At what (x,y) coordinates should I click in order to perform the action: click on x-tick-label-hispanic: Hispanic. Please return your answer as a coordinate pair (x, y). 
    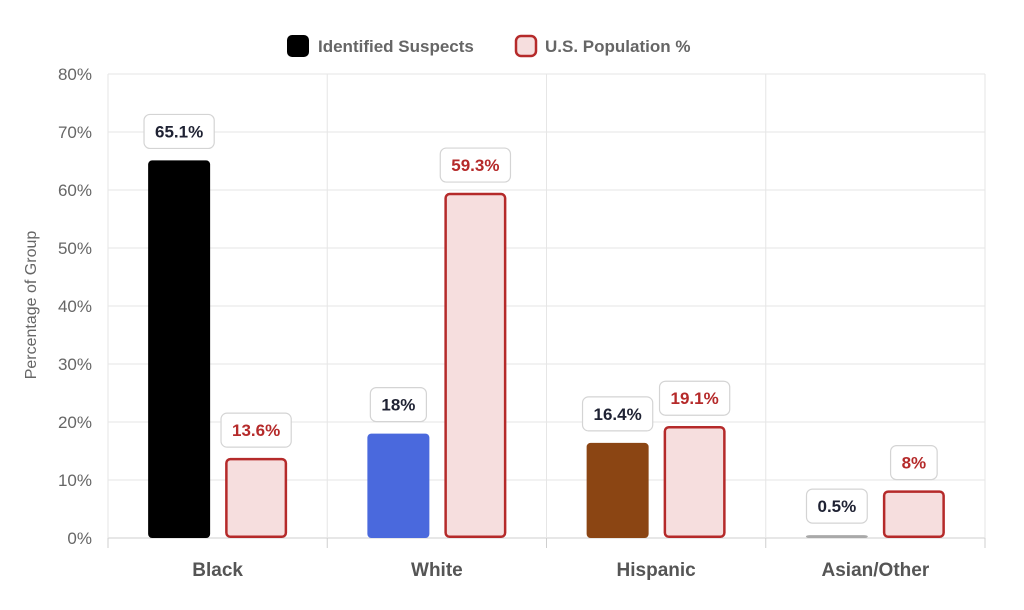
    Looking at the image, I should click on (657, 570).